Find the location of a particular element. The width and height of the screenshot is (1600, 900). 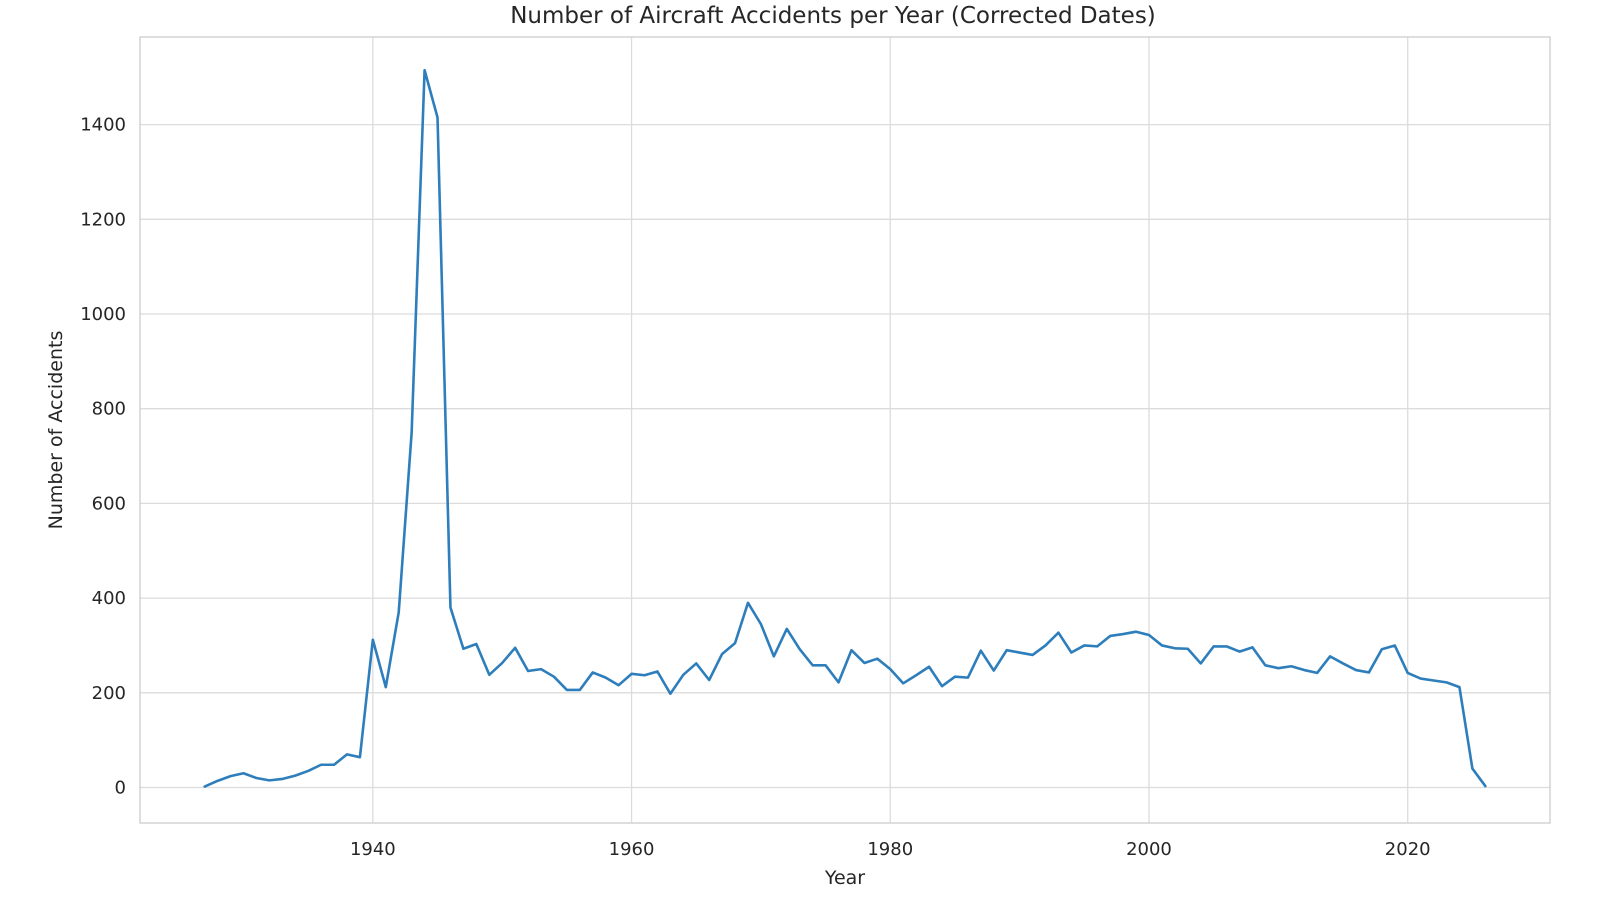

x-tick-label: 2020 is located at coordinates (1408, 849).